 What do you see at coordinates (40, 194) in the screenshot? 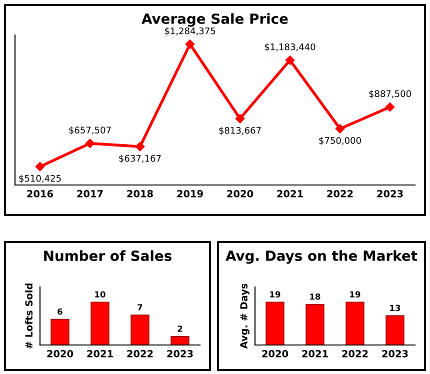
I see `x-tick-label: 2016` at bounding box center [40, 194].